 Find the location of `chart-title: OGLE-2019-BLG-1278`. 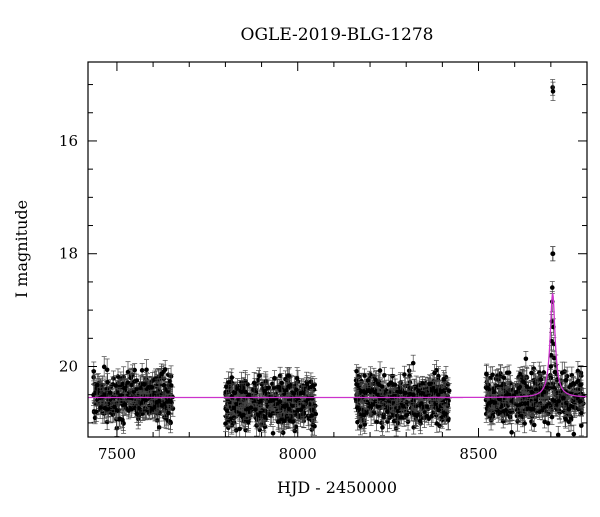

chart-title: OGLE-2019-BLG-1278 is located at coordinates (337, 35).